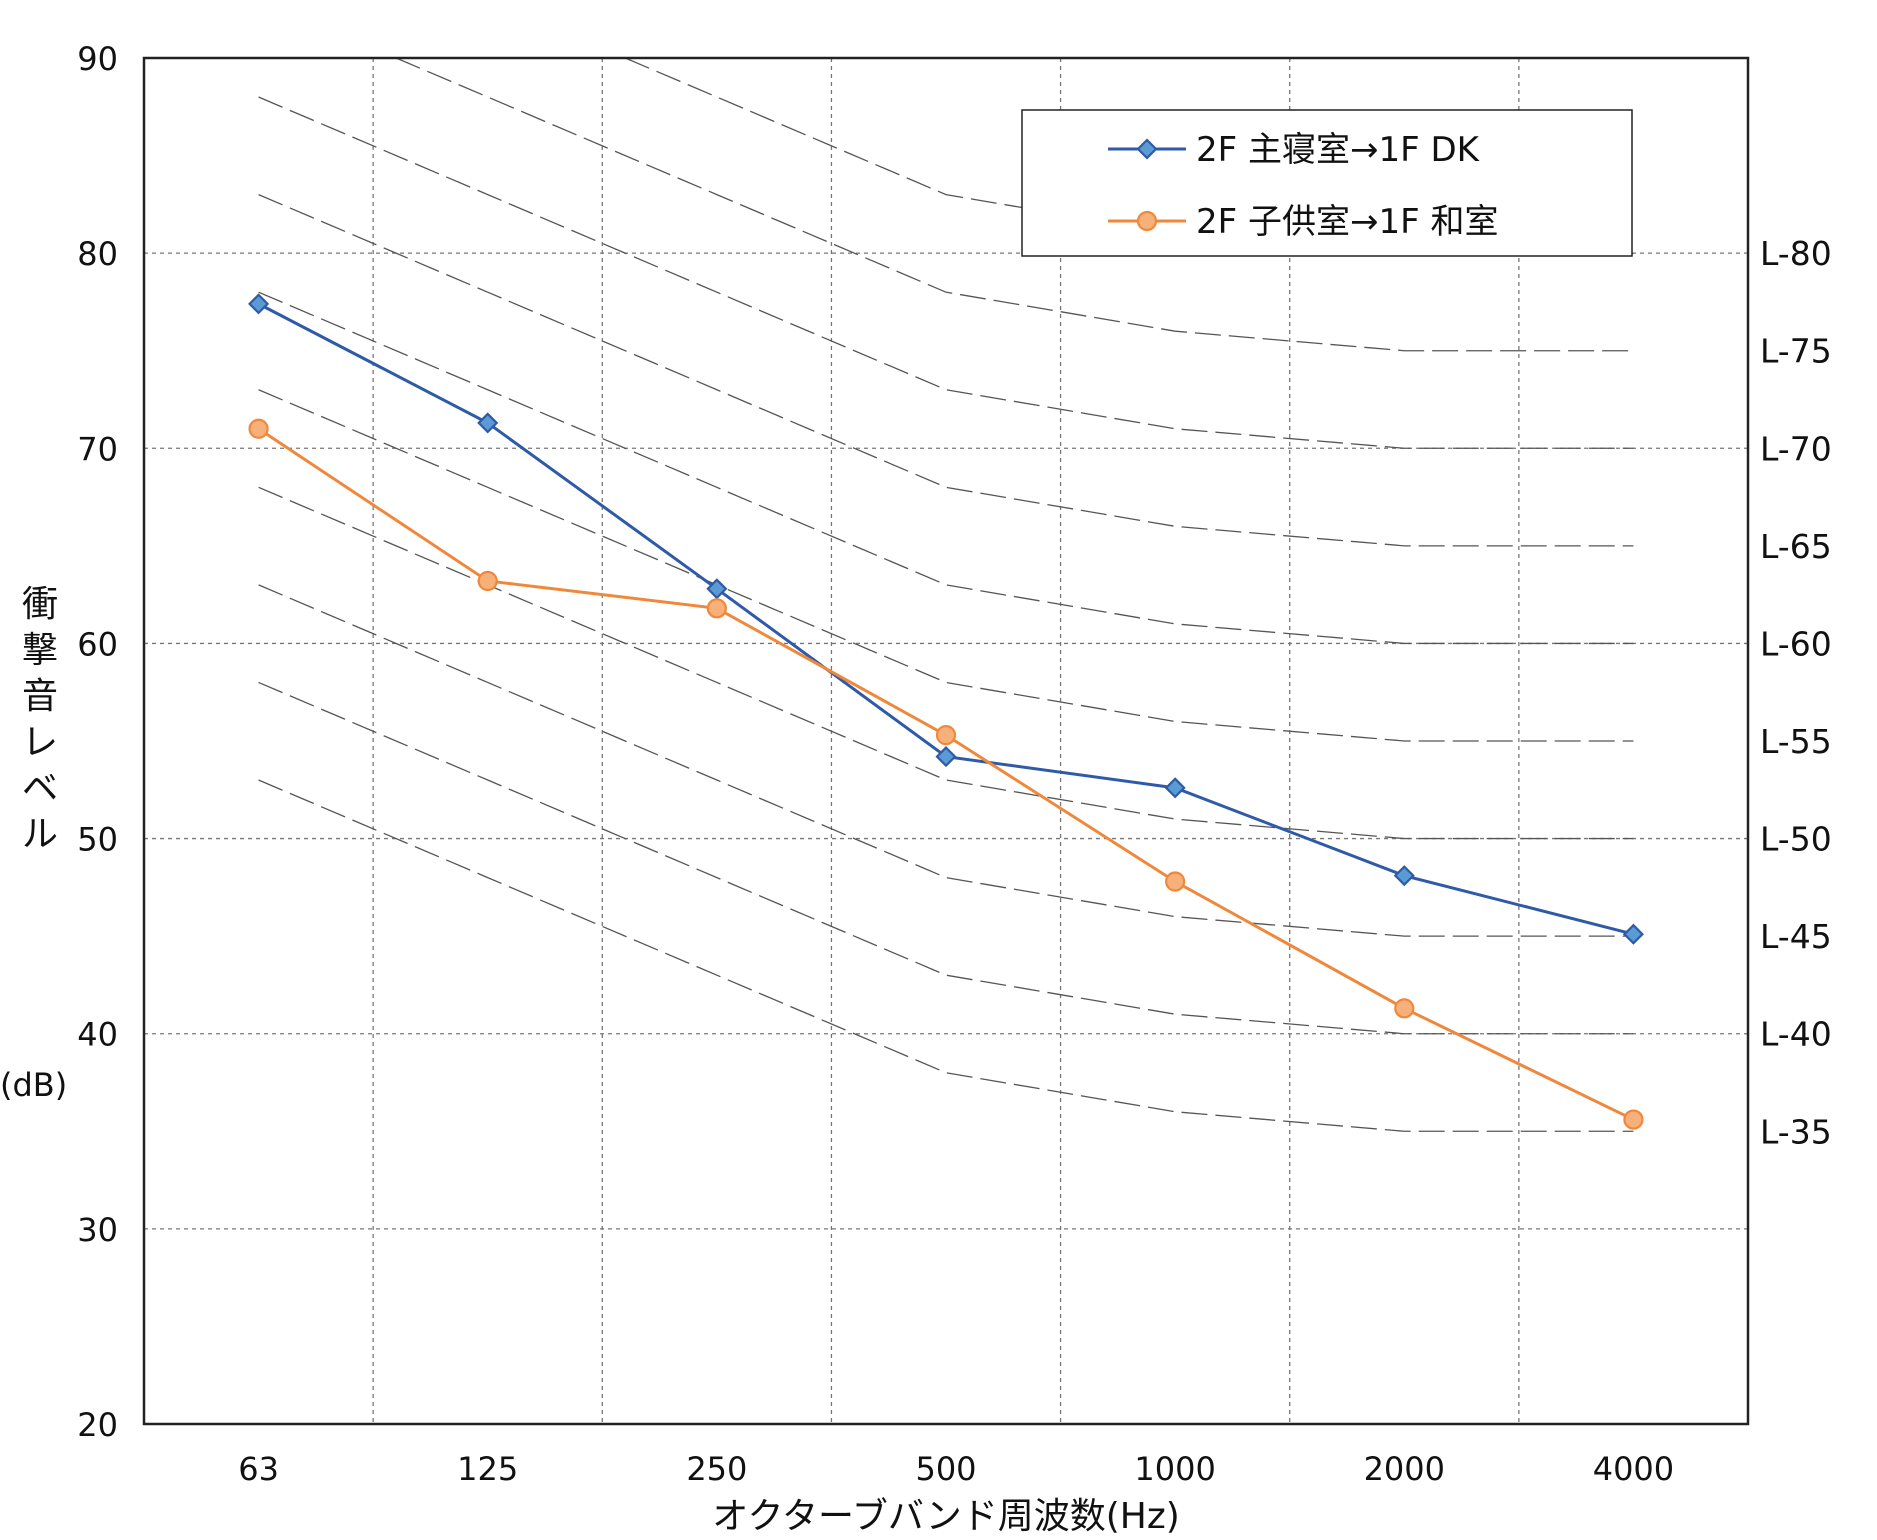  Describe the element at coordinates (1796, 692) in the screenshot. I see `reference-labels-layer: L-80 L-75 L-70 L-65 L-60 L-55 L-50 L-45 L-40 L-35` at that location.